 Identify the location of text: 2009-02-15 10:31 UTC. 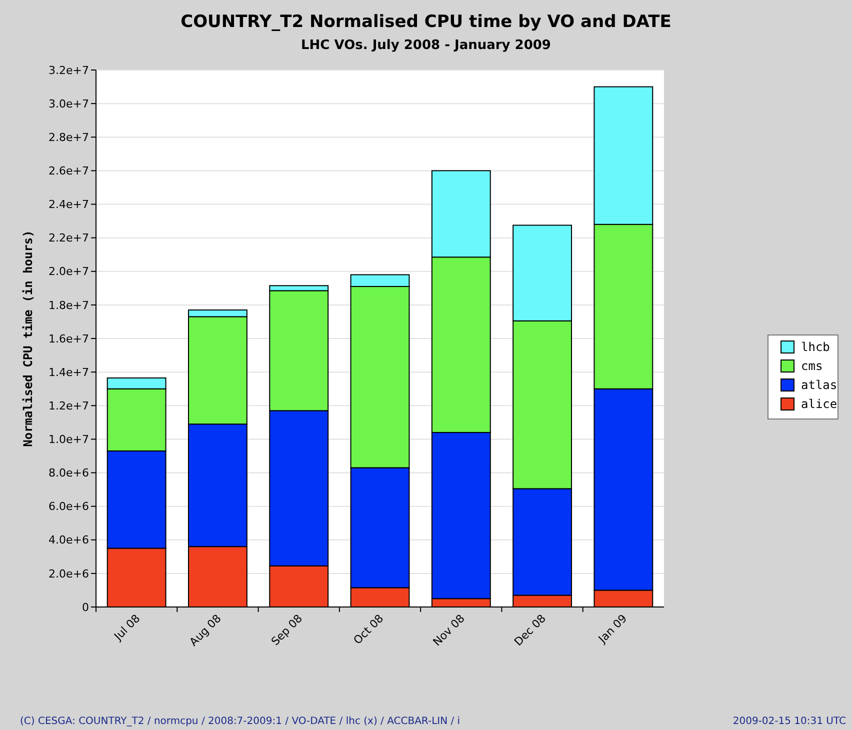
(789, 721).